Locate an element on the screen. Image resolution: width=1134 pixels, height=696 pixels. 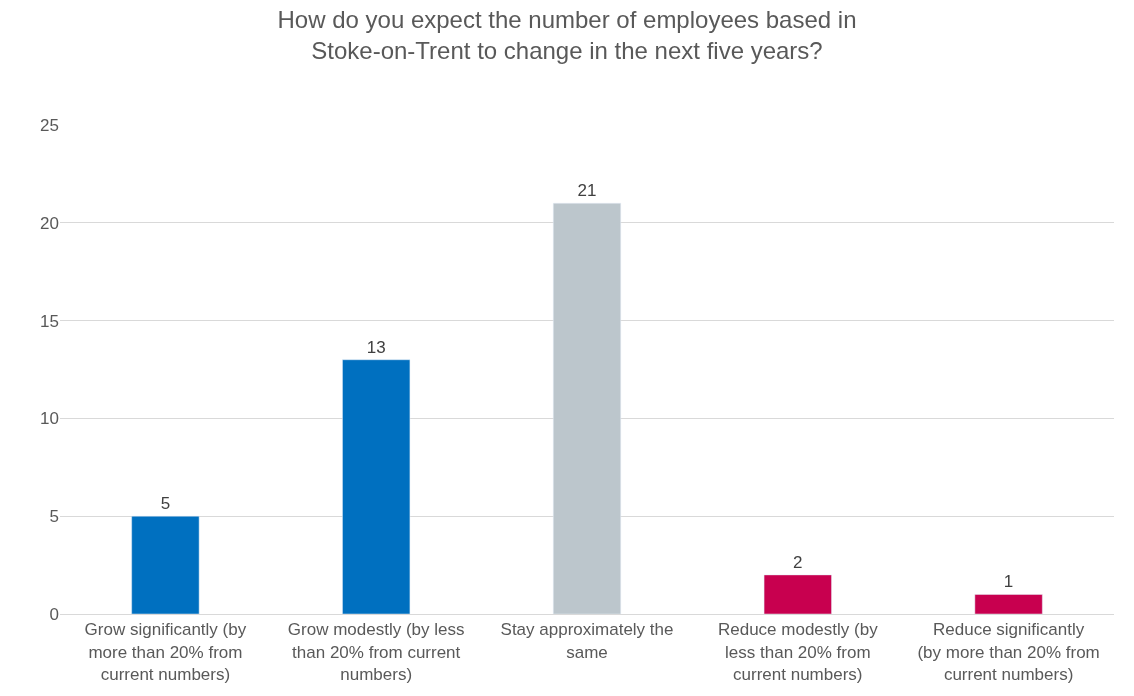
x-tick-label: Reduce modestly (by less than 20% from current numbers) is located at coordinates (798, 652).